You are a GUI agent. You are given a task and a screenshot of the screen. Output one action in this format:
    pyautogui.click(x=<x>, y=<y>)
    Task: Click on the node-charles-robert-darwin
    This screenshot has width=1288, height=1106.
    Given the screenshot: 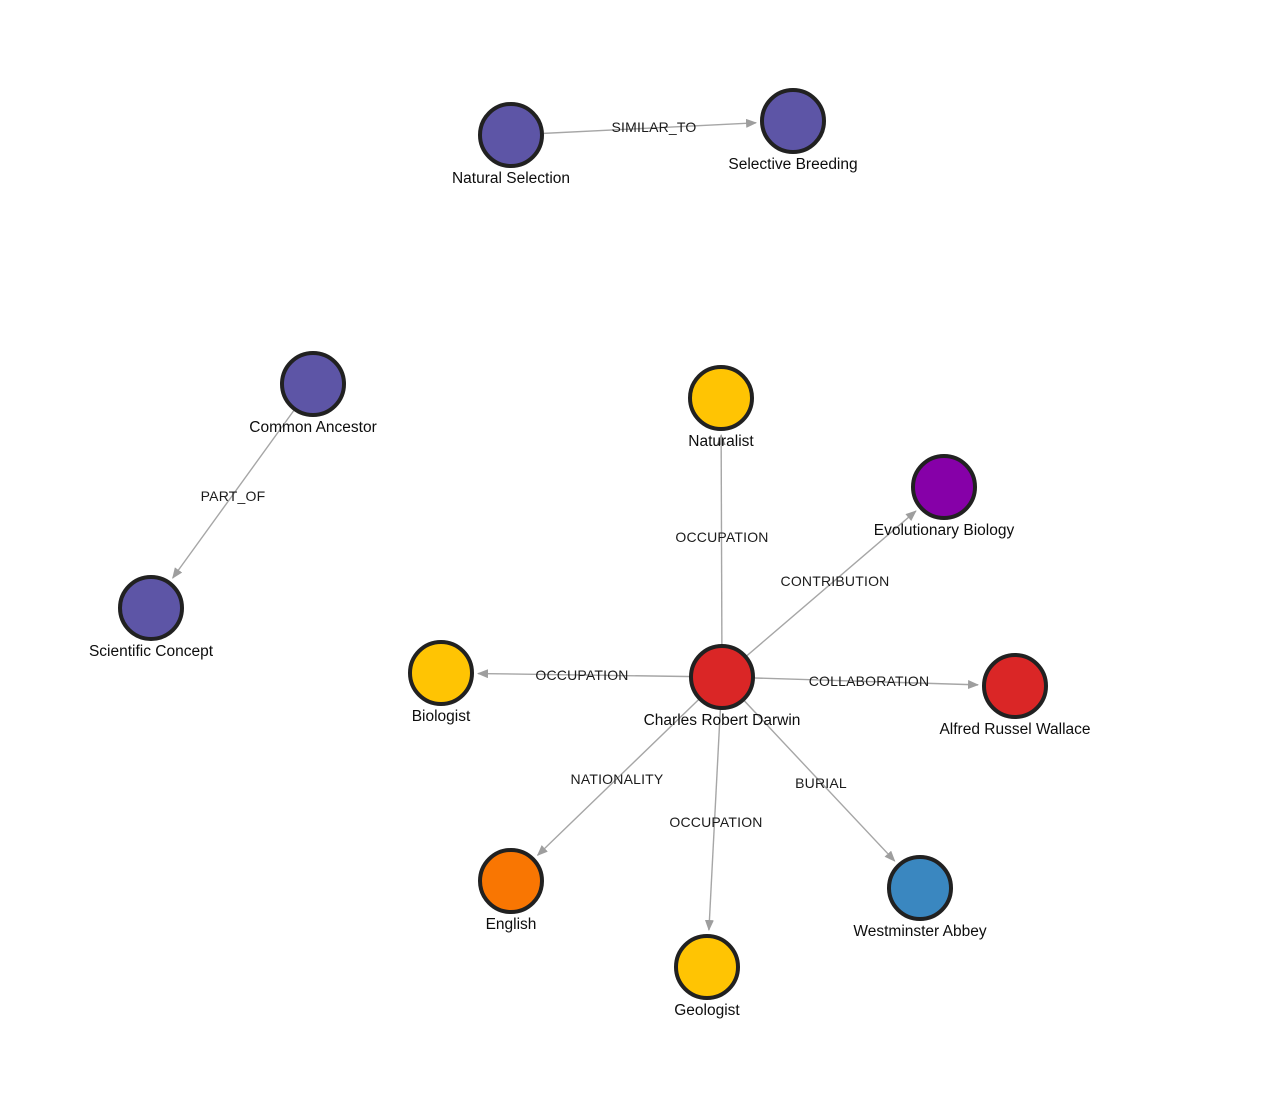 What is the action you would take?
    pyautogui.click(x=722, y=677)
    